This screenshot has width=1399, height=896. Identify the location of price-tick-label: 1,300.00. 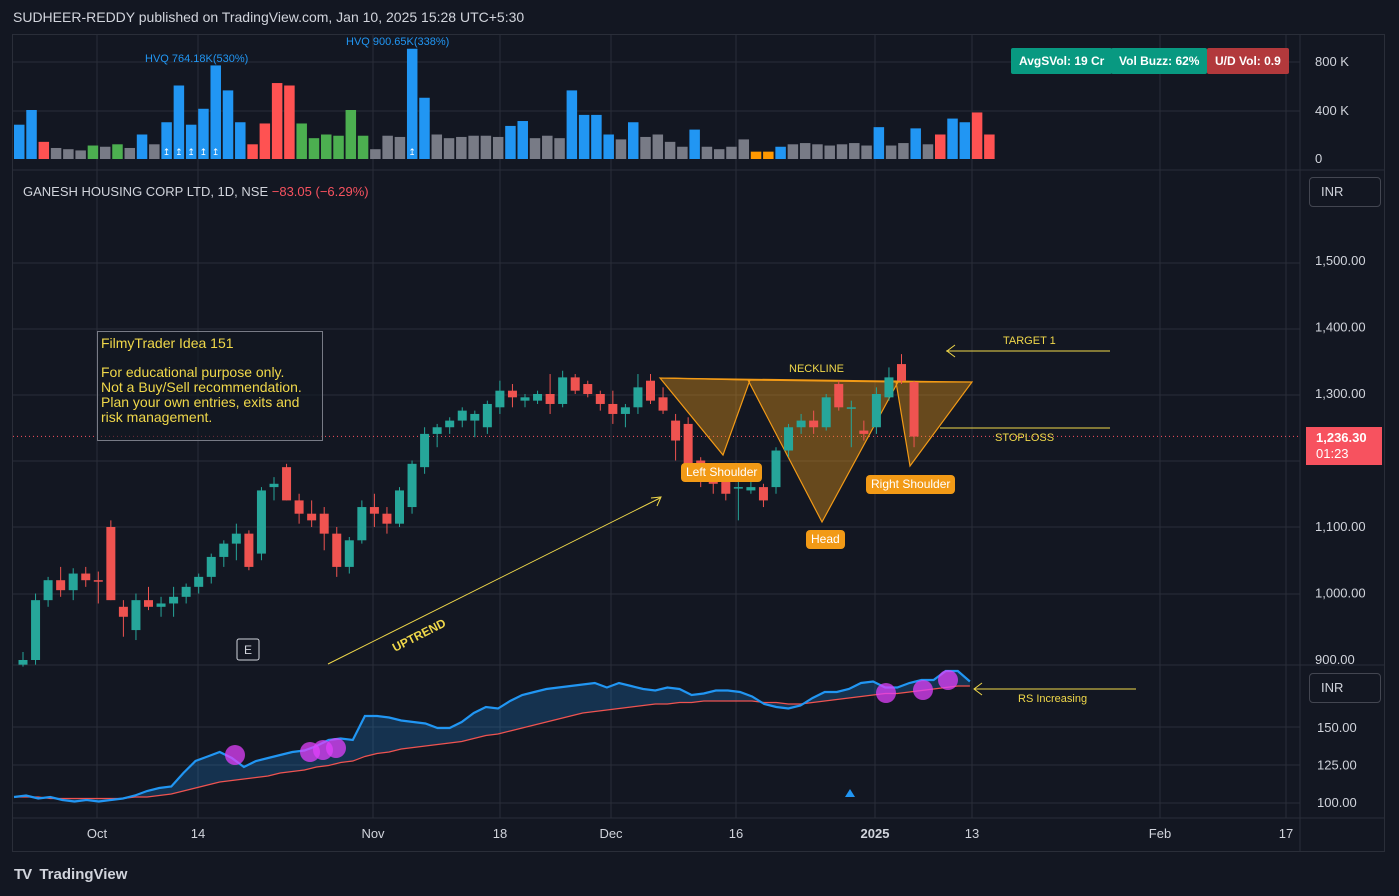
(1340, 393).